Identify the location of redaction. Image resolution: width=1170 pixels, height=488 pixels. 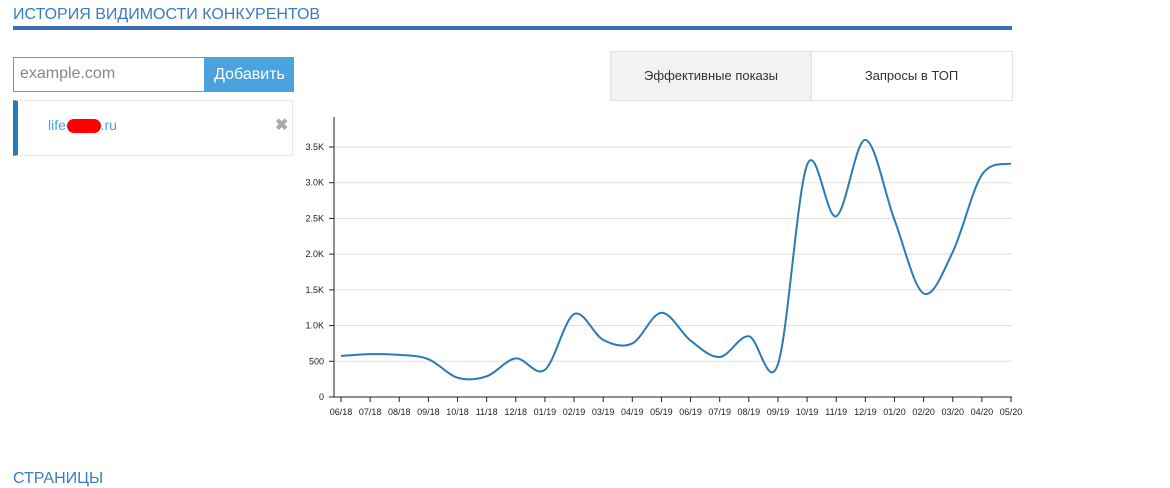
(83, 126).